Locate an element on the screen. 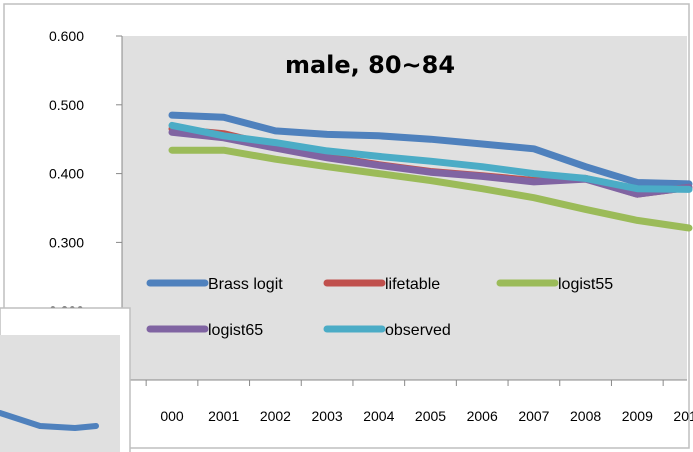  inset-plot-area is located at coordinates (60, 393).